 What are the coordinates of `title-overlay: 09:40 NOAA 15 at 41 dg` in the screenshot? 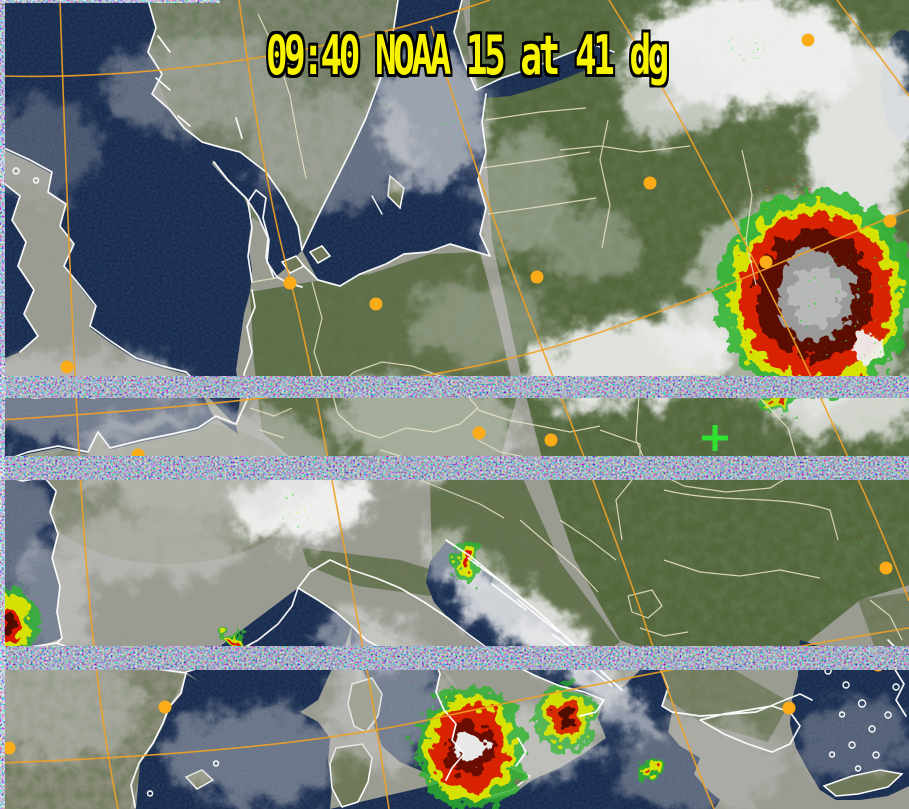 It's located at (467, 57).